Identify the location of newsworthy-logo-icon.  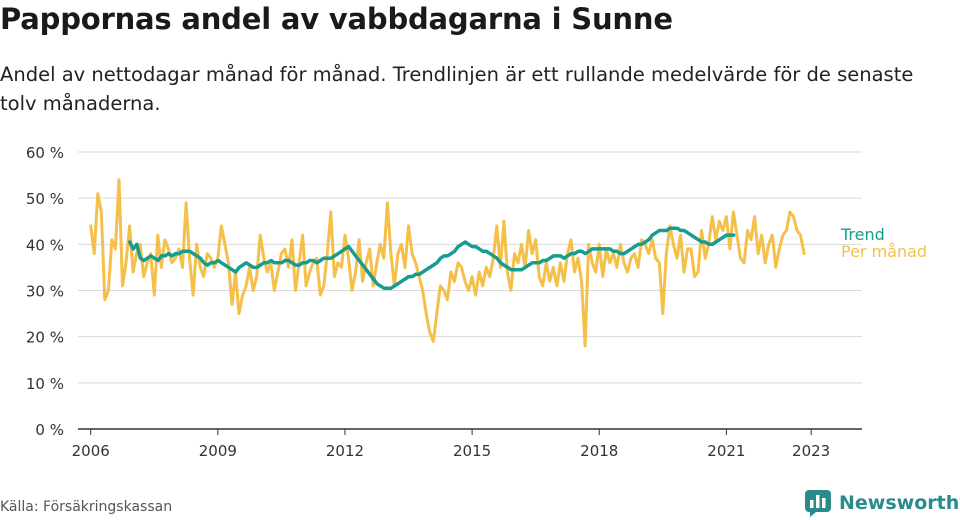
(818, 503).